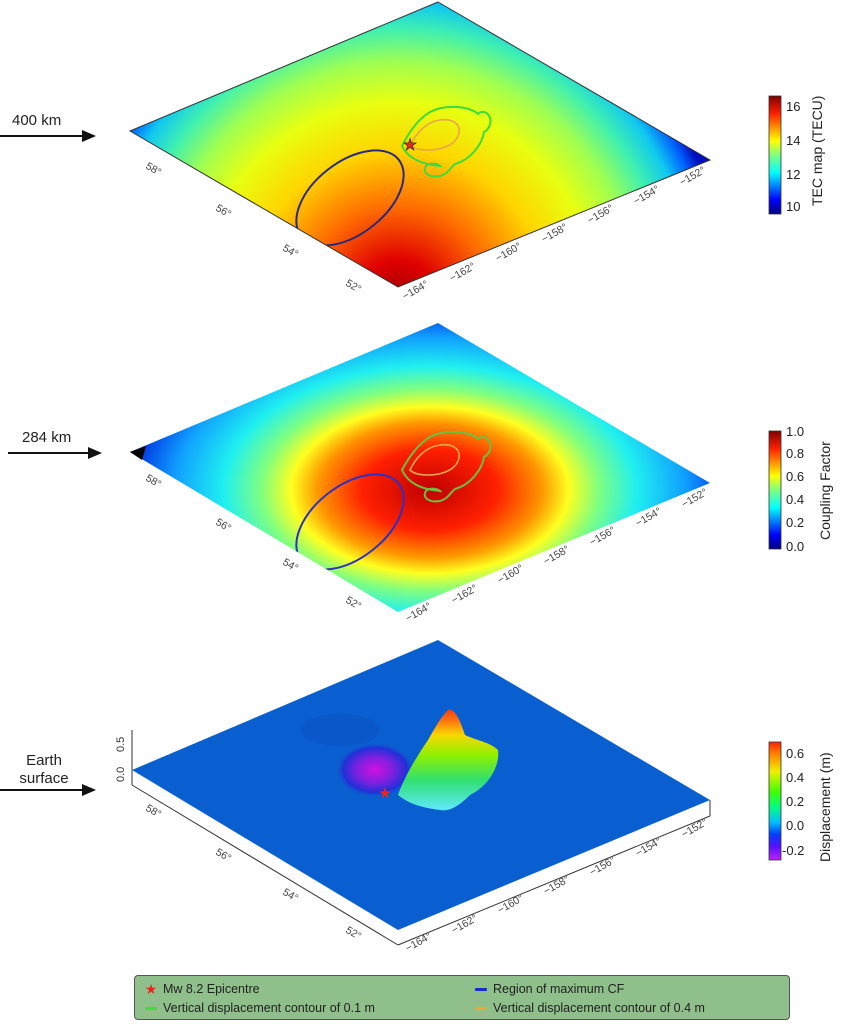  I want to click on svg-text: −156°, so click(603, 866).